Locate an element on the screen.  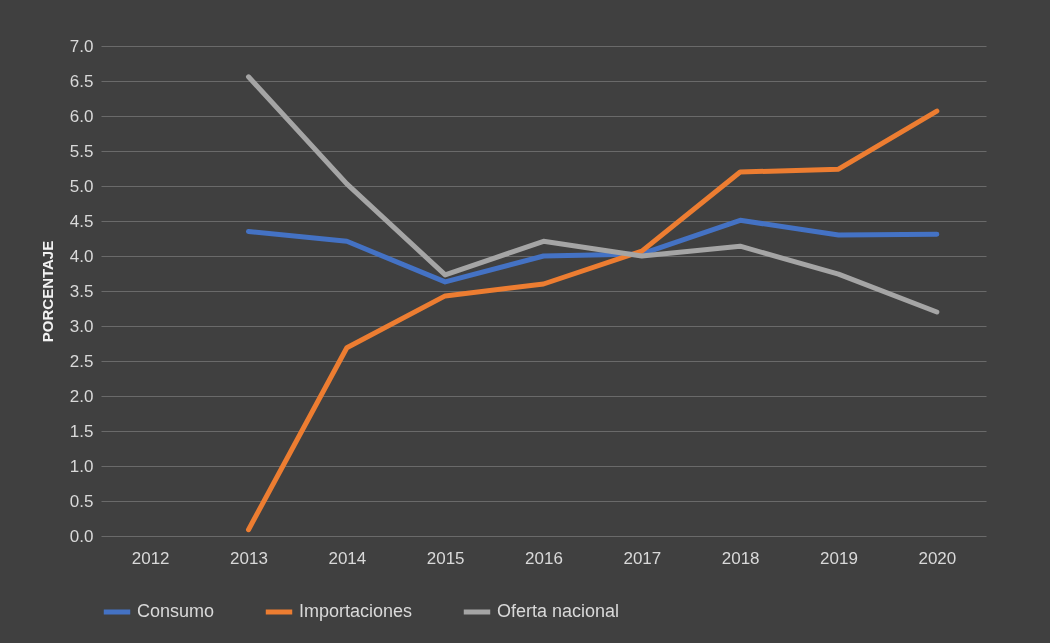
y-tick-label: 4.0 is located at coordinates (81, 256).